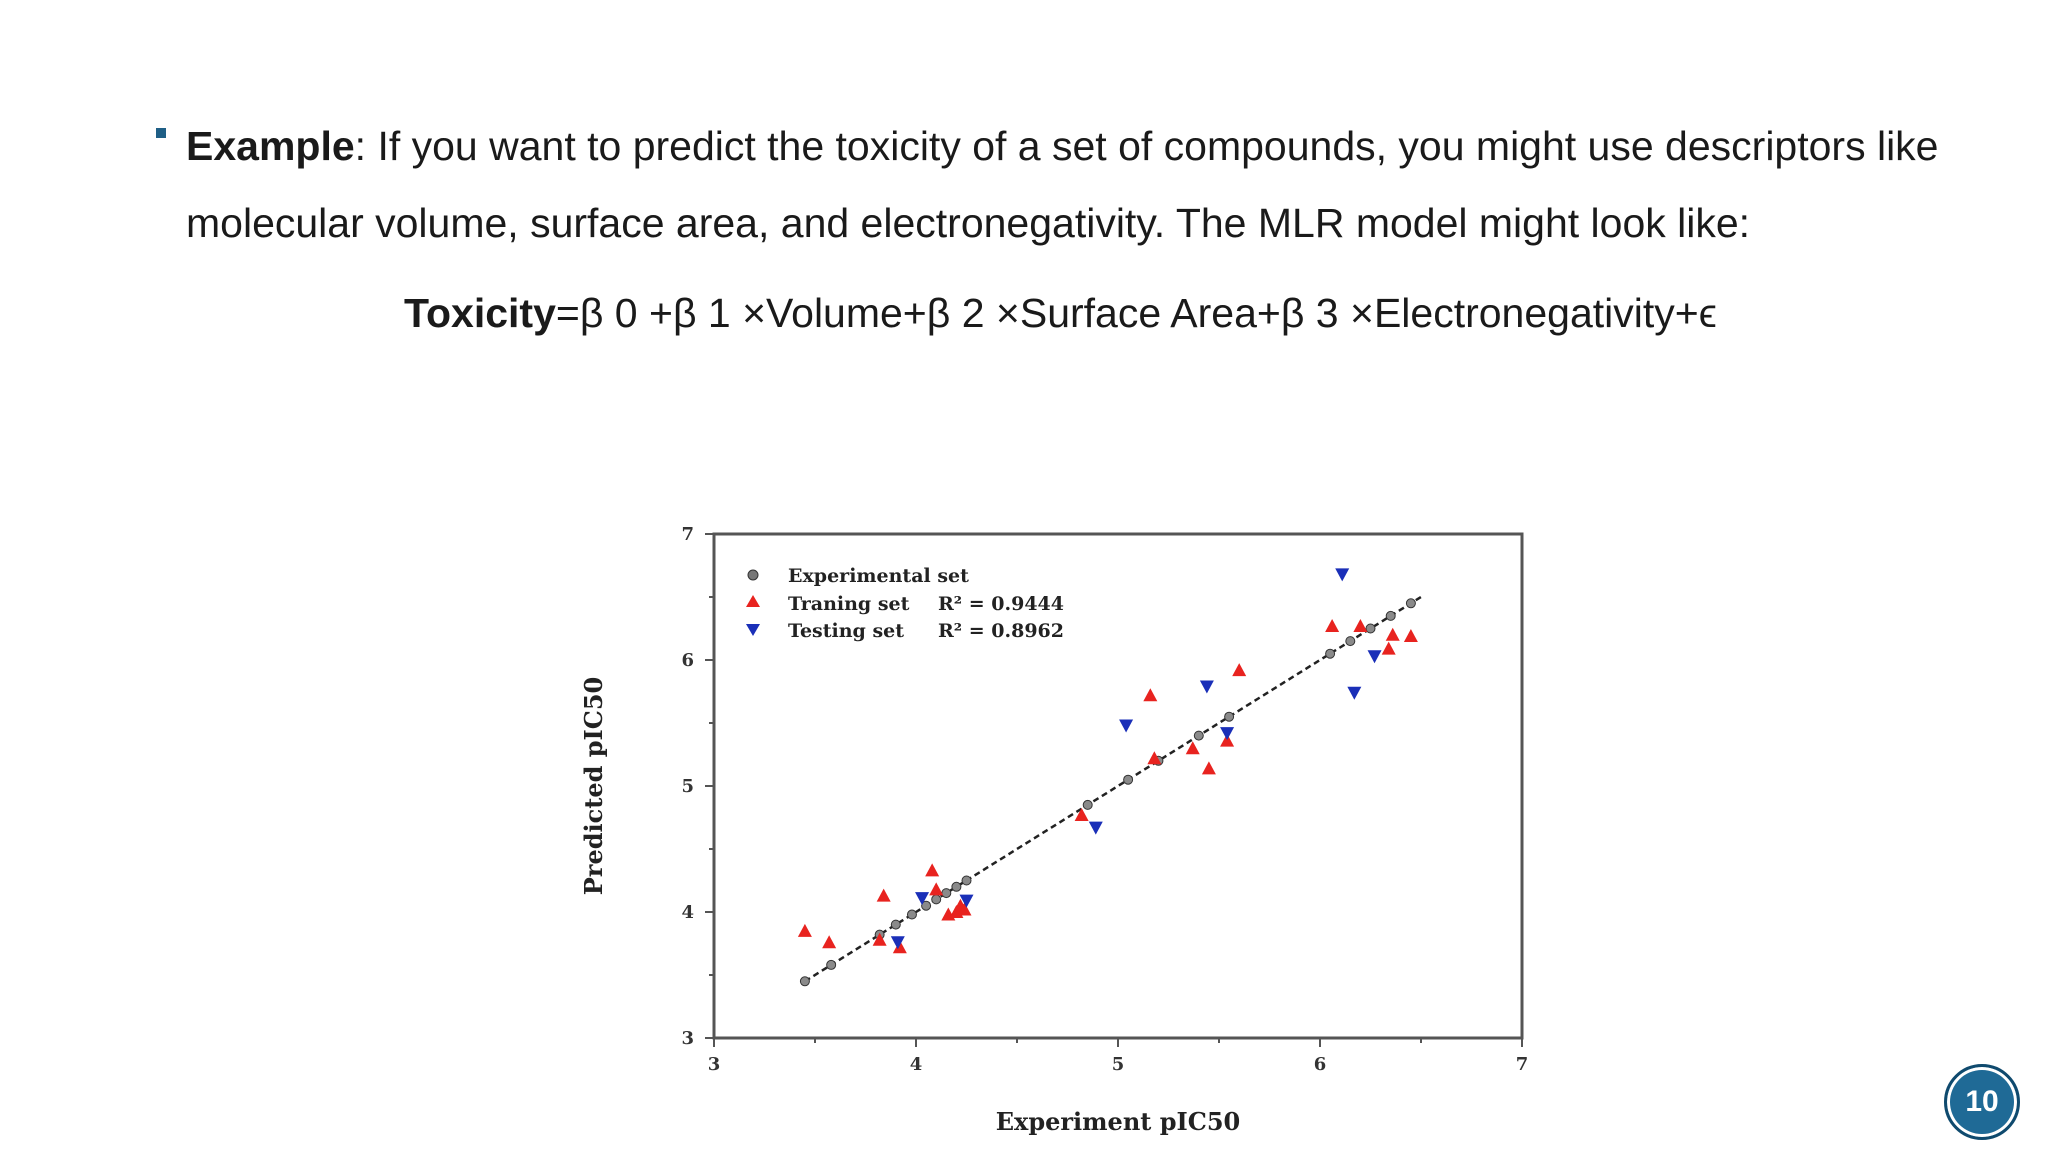  I want to click on x-tick-label-4: 7, so click(1522, 1064).